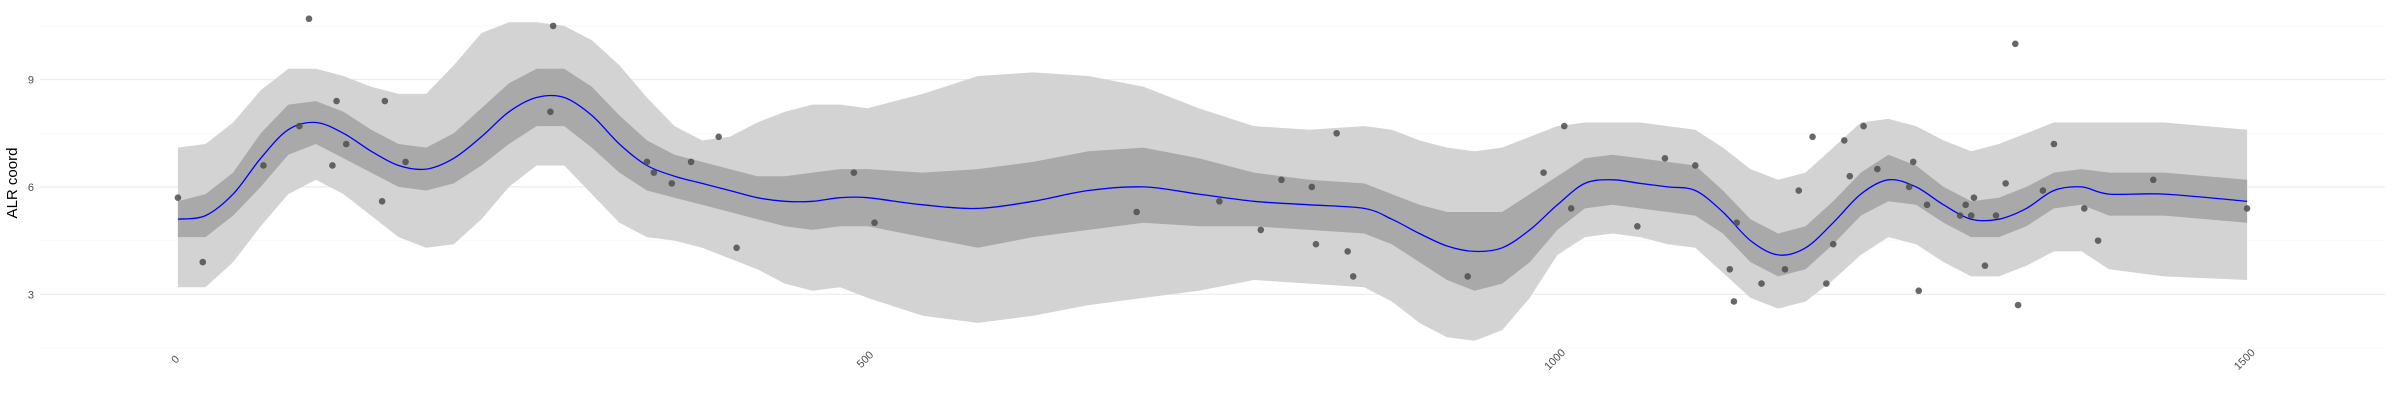 The image size is (2400, 400). I want to click on y-tick-label: 9, so click(31, 81).